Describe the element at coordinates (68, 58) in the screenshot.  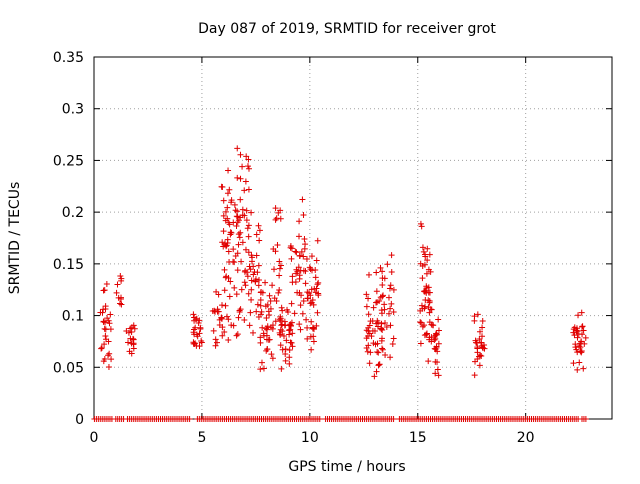
I see `y-tick-label: 0.35` at that location.